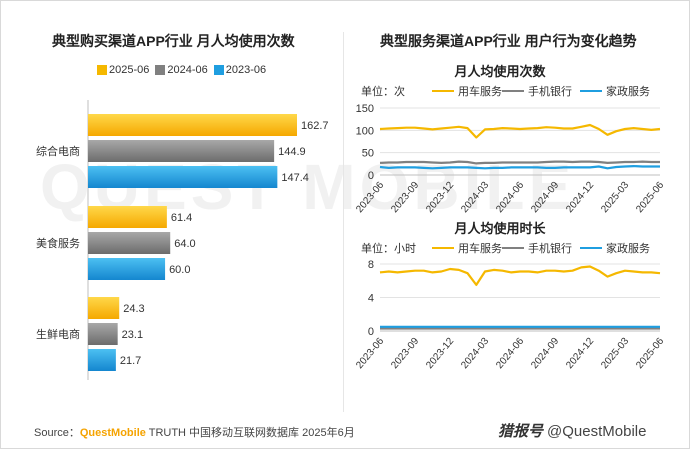  What do you see at coordinates (181, 218) in the screenshot?
I see `bar-value-label: 61.4` at bounding box center [181, 218].